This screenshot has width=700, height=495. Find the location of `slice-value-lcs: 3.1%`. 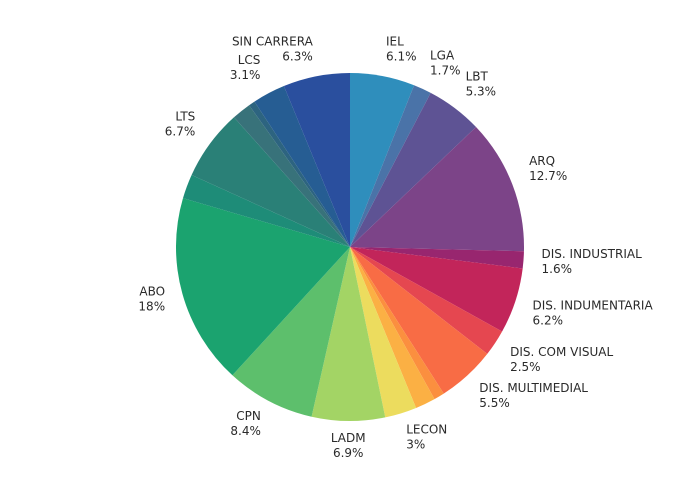

slice-value-lcs: 3.1% is located at coordinates (245, 75).